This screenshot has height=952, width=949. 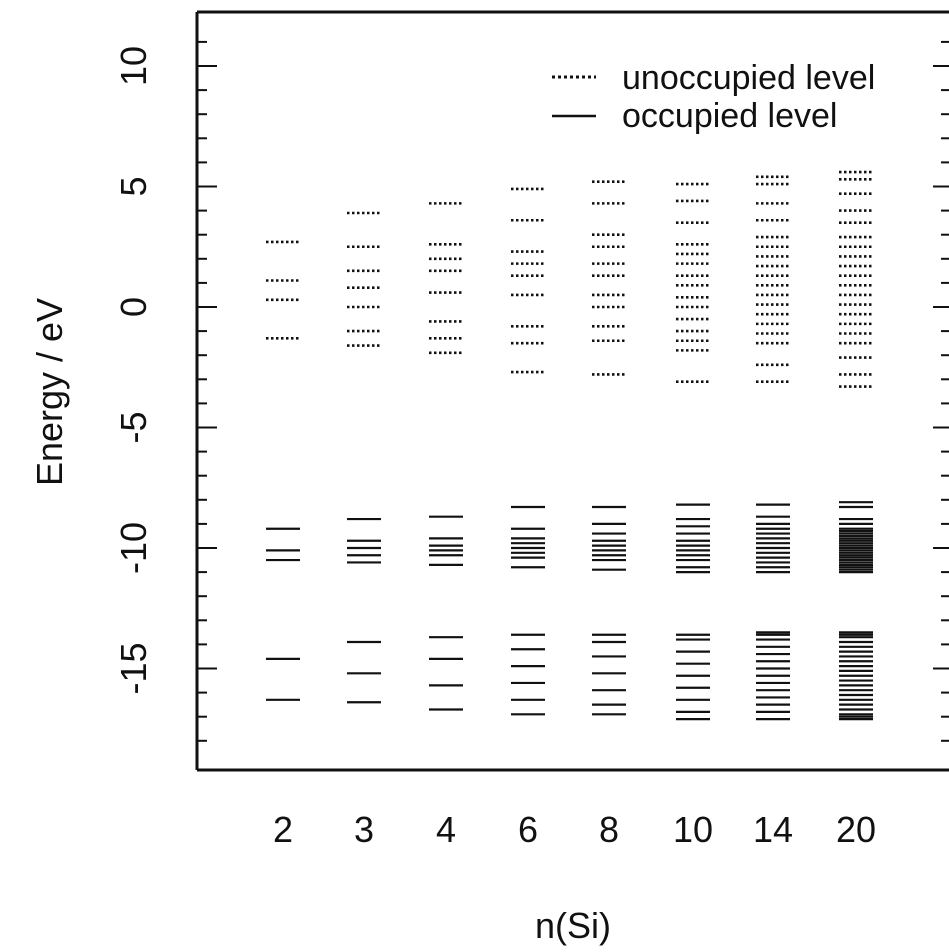 I want to click on y-tick-label: -10, so click(x=133, y=548).